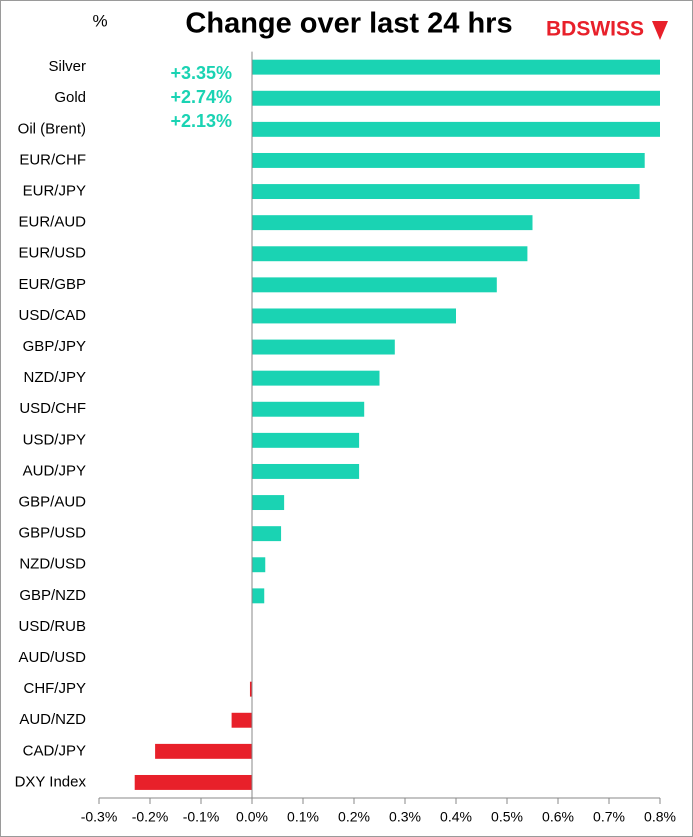 The width and height of the screenshot is (693, 837). I want to click on x-tick-label: 0.8%, so click(660, 817).